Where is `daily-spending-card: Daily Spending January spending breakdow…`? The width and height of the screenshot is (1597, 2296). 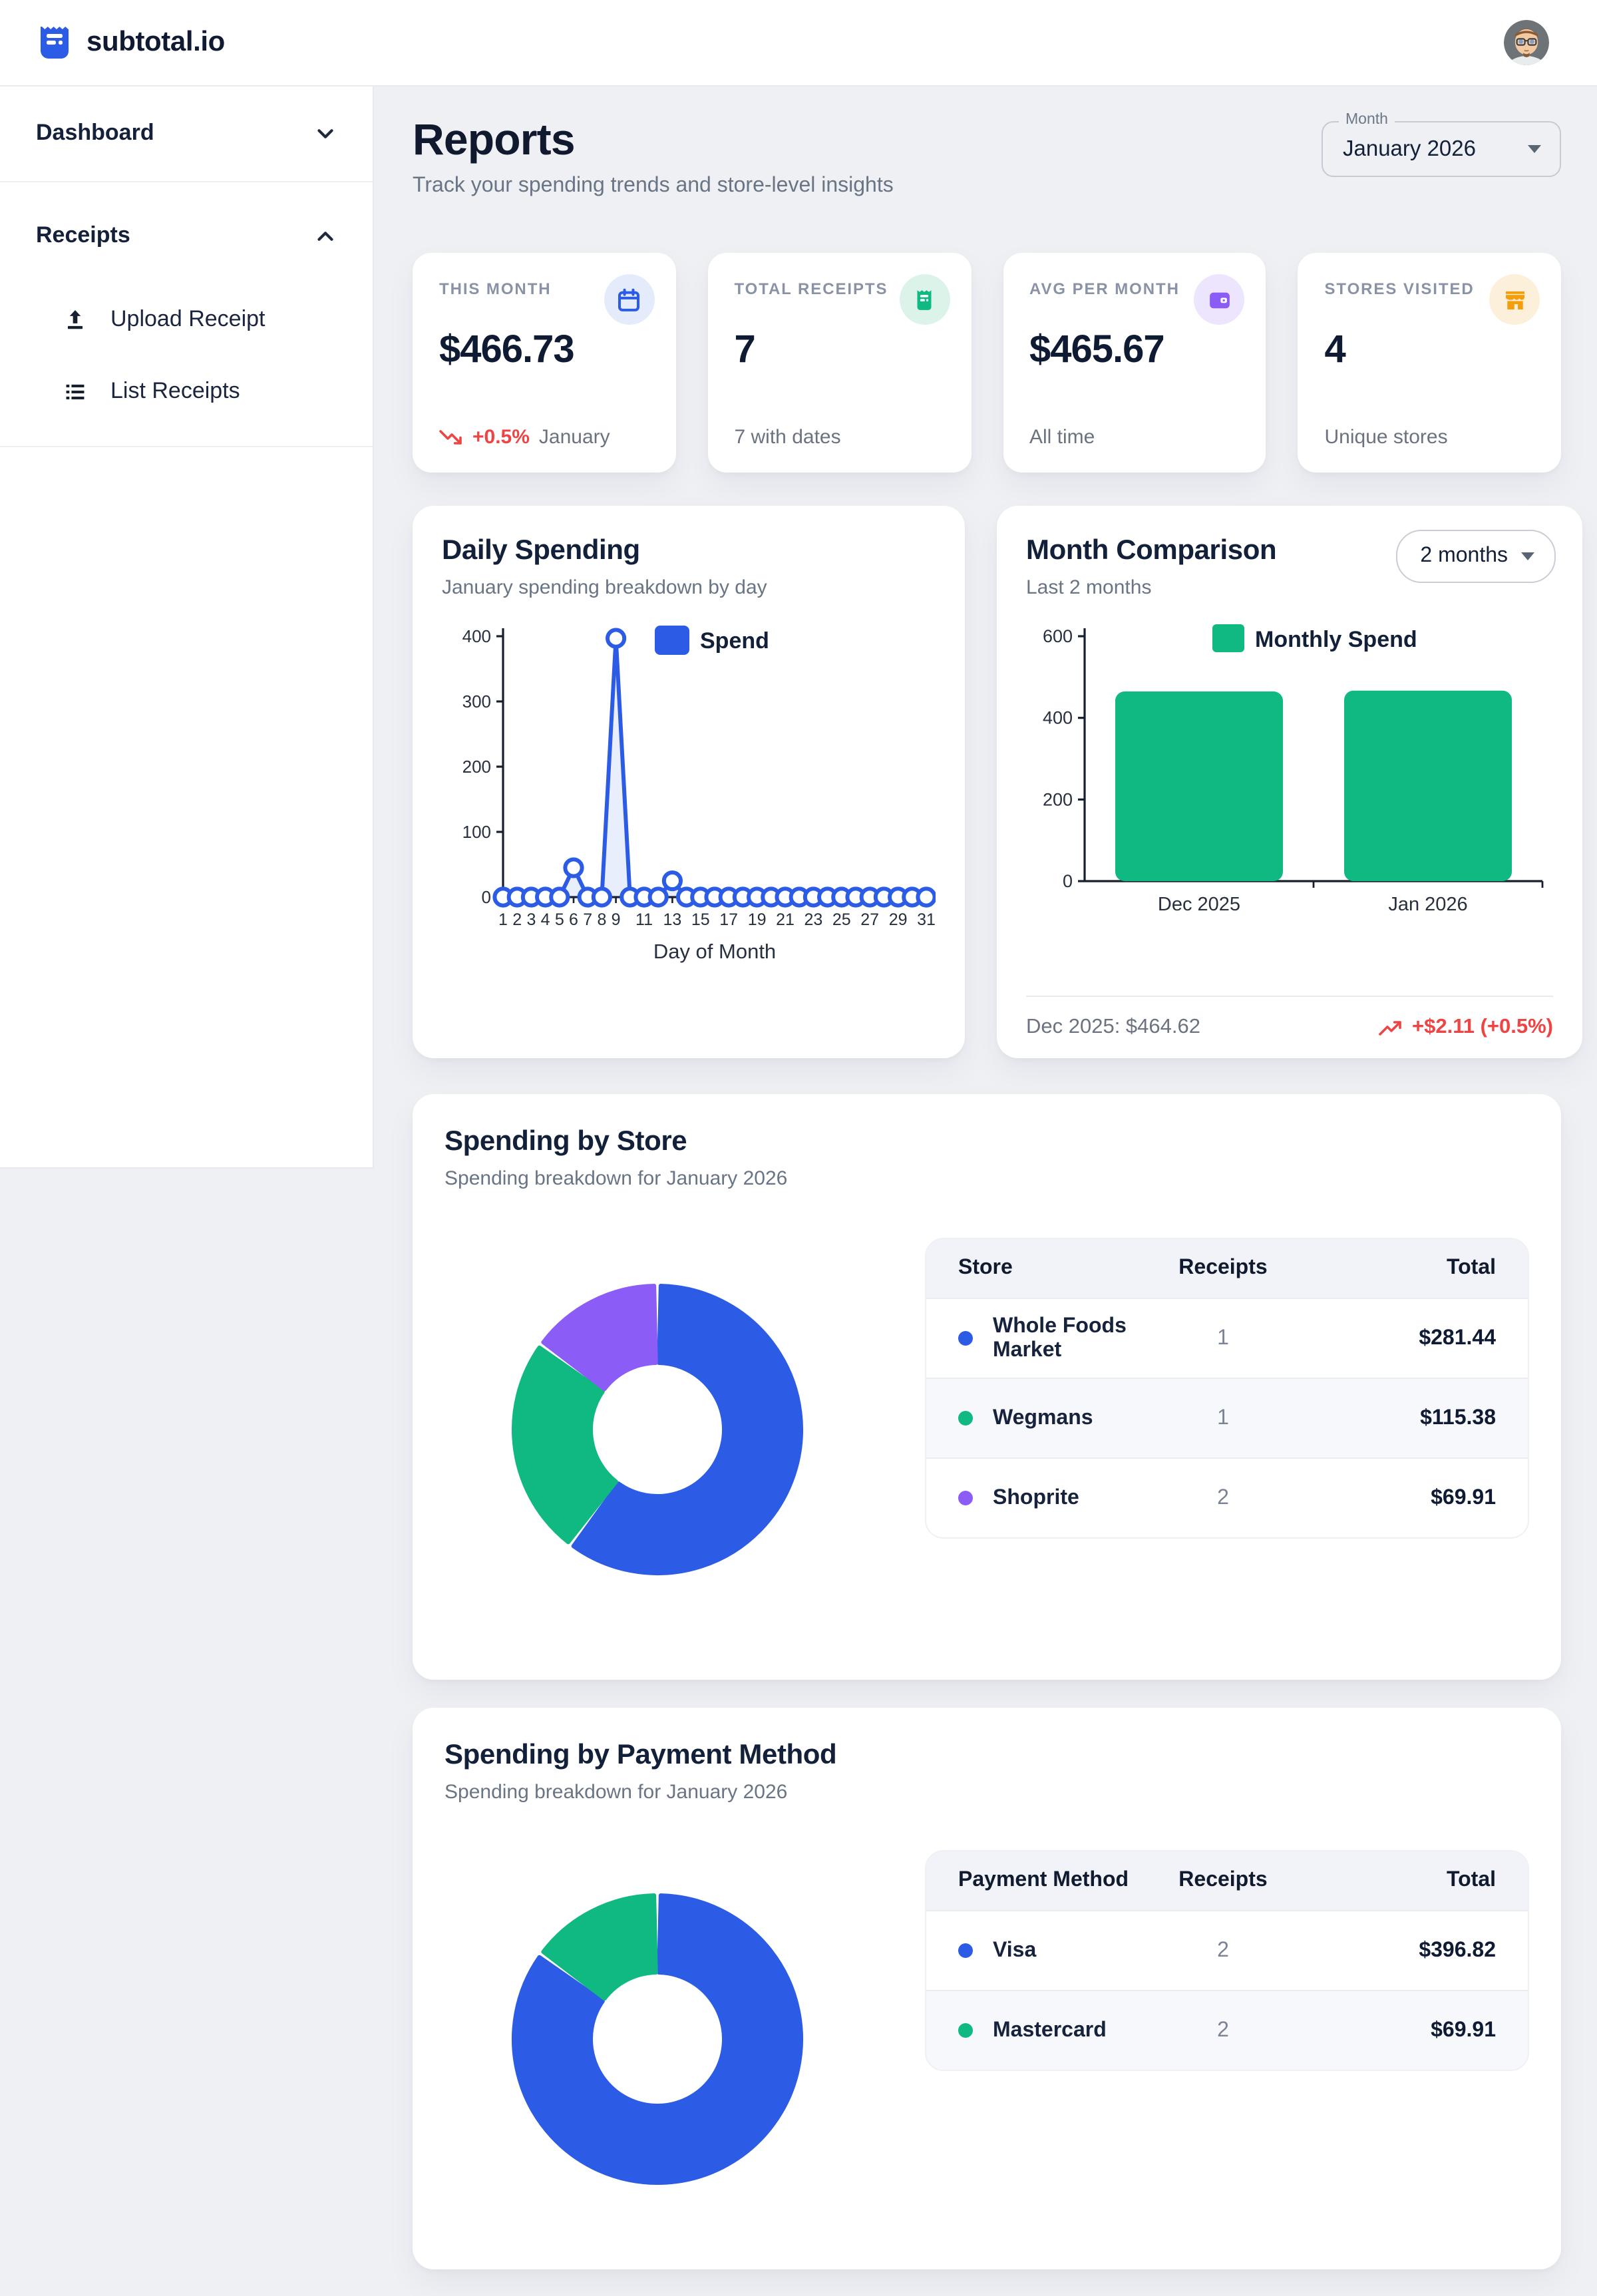 daily-spending-card: Daily Spending January spending breakdow… is located at coordinates (689, 782).